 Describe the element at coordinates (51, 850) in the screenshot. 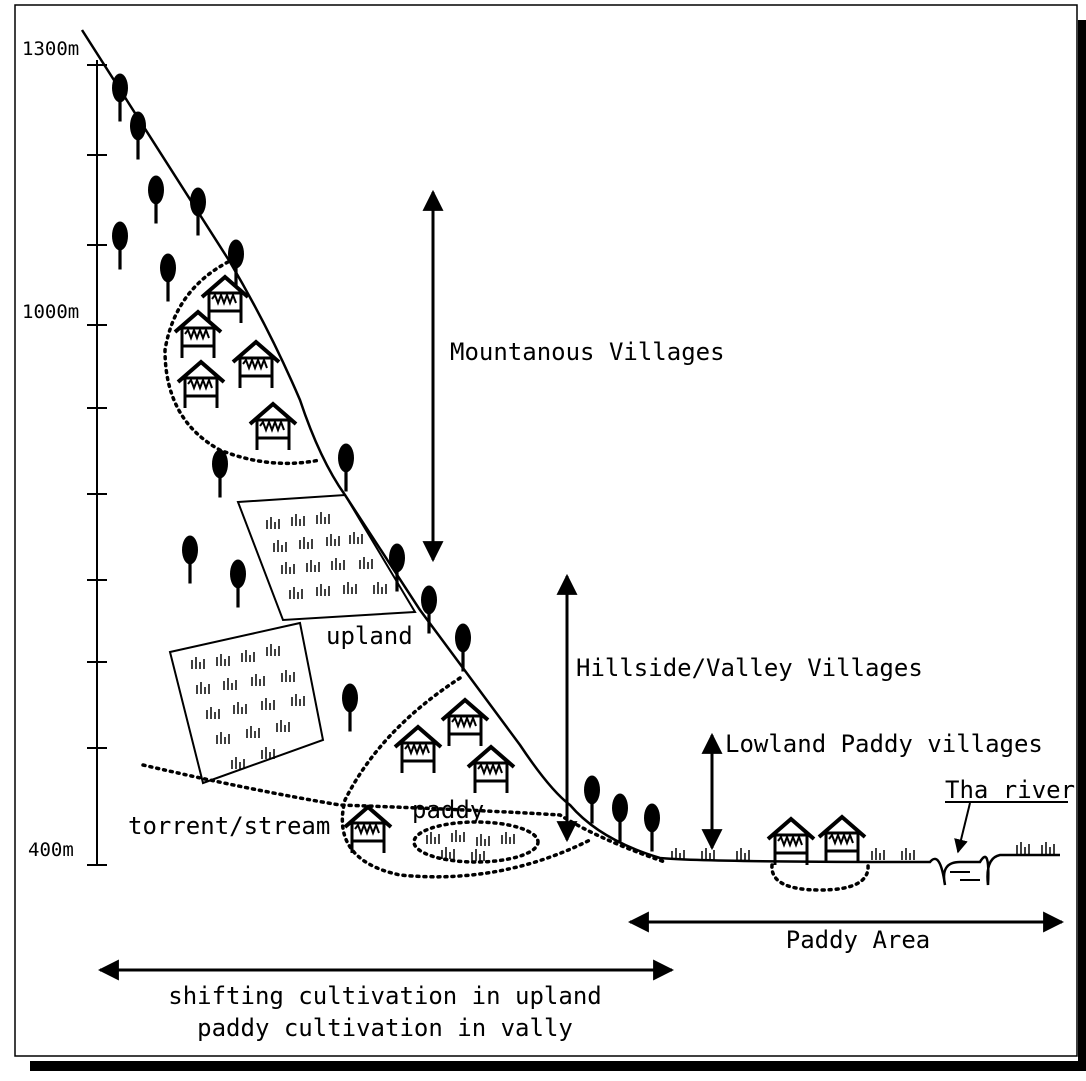

I see `axis-label: 400m` at that location.